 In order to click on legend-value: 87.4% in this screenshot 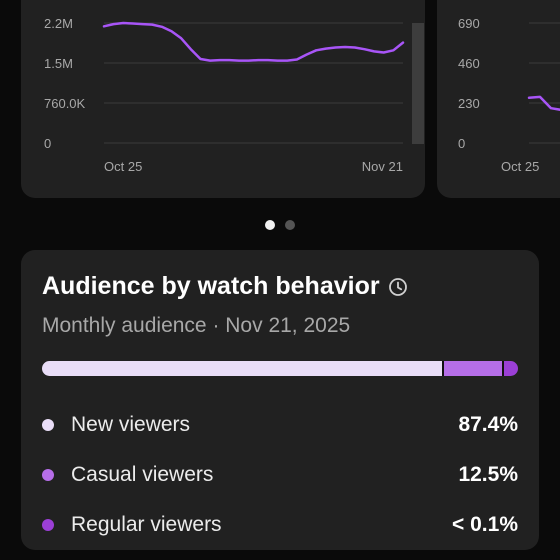, I will do `click(488, 424)`.